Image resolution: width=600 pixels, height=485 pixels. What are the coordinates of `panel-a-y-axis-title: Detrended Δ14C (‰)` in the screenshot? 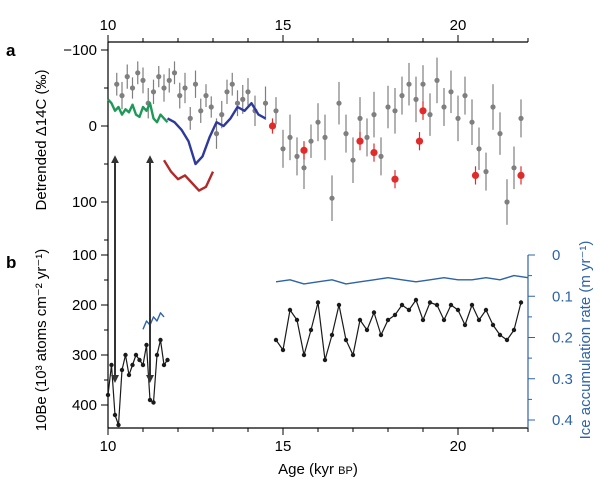 It's located at (41, 140).